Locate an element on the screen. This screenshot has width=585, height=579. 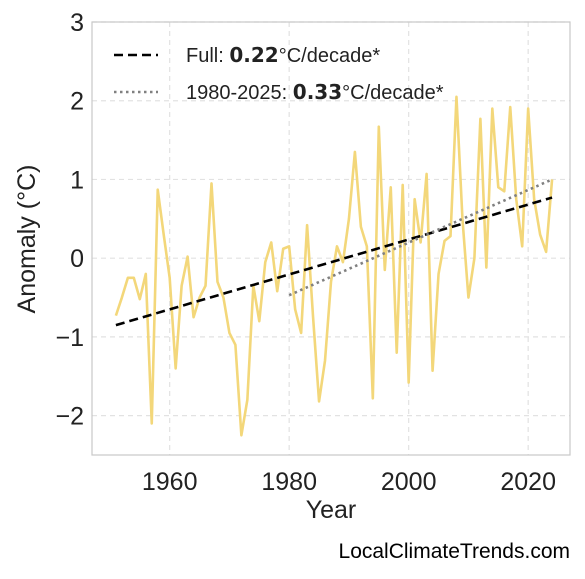
y-tick-label: −1 is located at coordinates (69, 338).